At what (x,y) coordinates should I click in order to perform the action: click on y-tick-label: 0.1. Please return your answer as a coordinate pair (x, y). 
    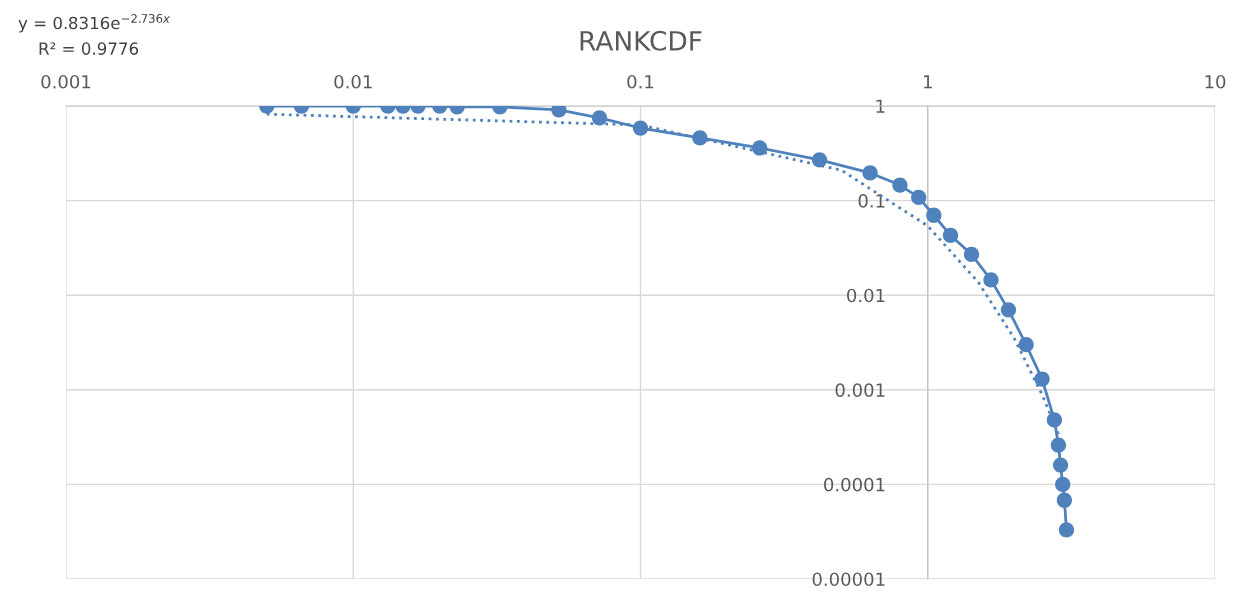
    Looking at the image, I should click on (871, 201).